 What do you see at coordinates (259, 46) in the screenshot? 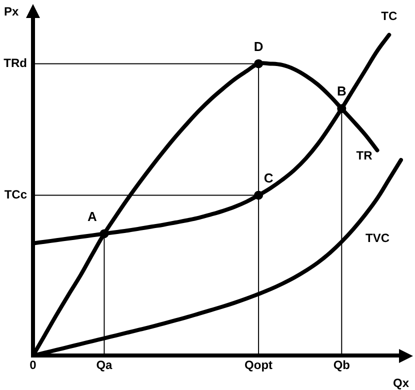
I see `annotation: D` at bounding box center [259, 46].